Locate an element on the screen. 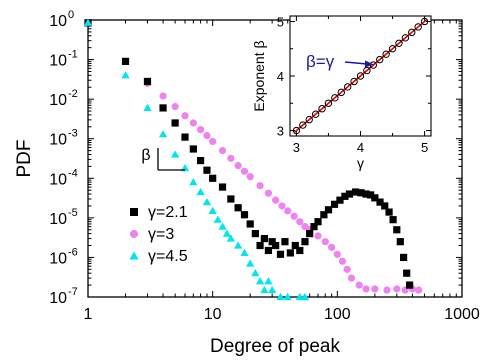  inset-y-tick-label: 3 is located at coordinates (280, 131).